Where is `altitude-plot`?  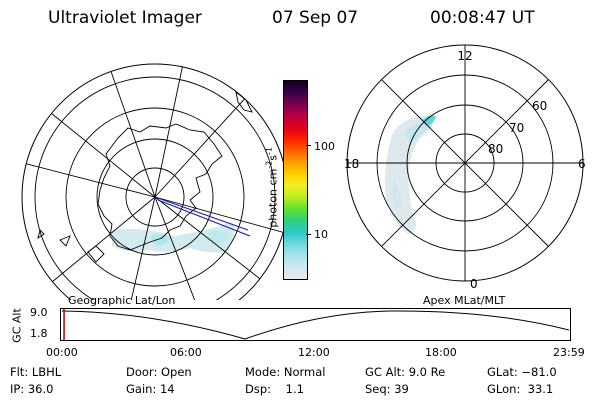
altitude-plot is located at coordinates (315, 324).